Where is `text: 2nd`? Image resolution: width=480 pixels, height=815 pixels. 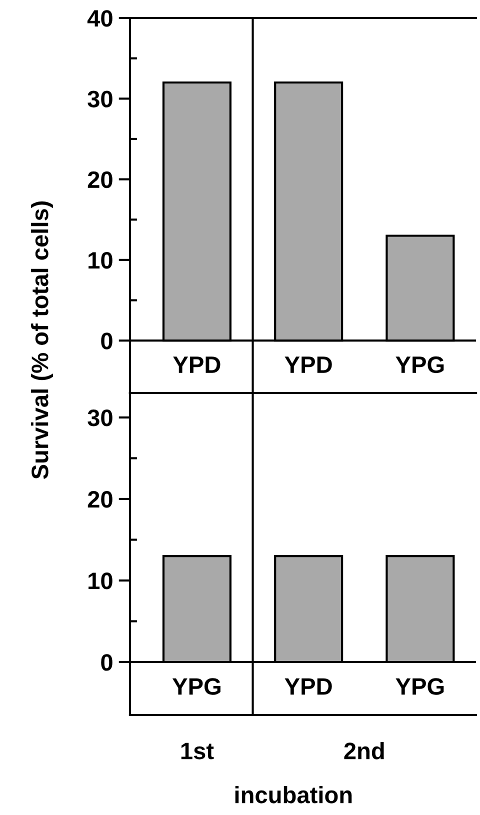 text: 2nd is located at coordinates (364, 751).